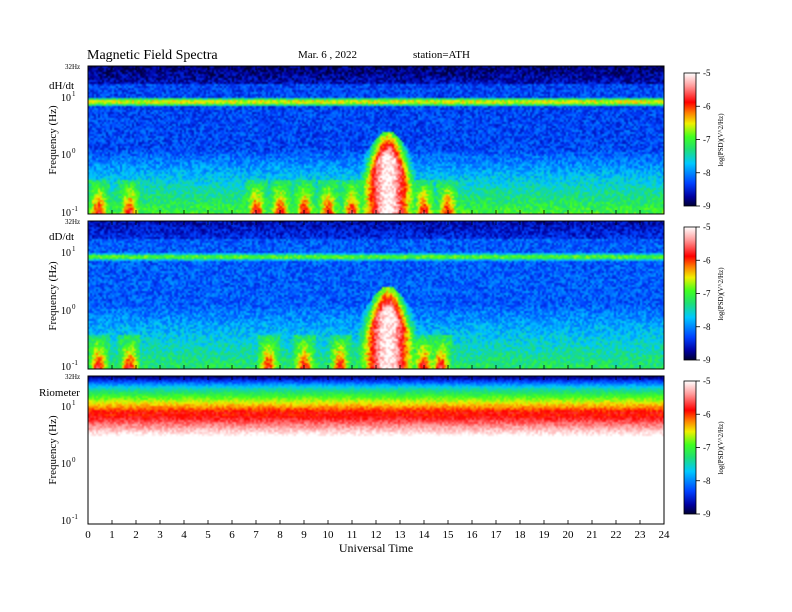 The height and width of the screenshot is (612, 792). What do you see at coordinates (66, 213) in the screenshot?
I see `ytick-base-dhdt-m1: 10` at bounding box center [66, 213].